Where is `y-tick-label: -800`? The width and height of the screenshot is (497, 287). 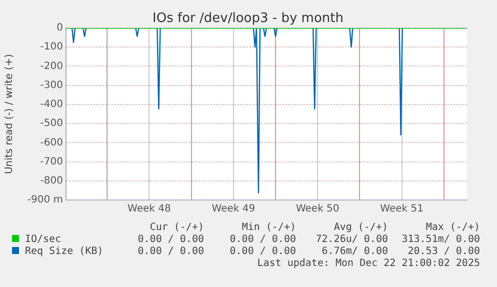 y-tick-label: -800 is located at coordinates (51, 180).